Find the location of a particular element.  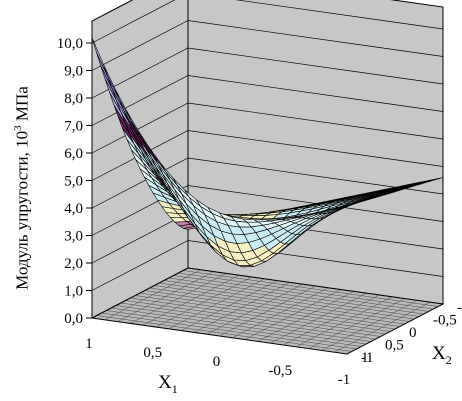

x2-axis-label: X2 is located at coordinates (442, 355).